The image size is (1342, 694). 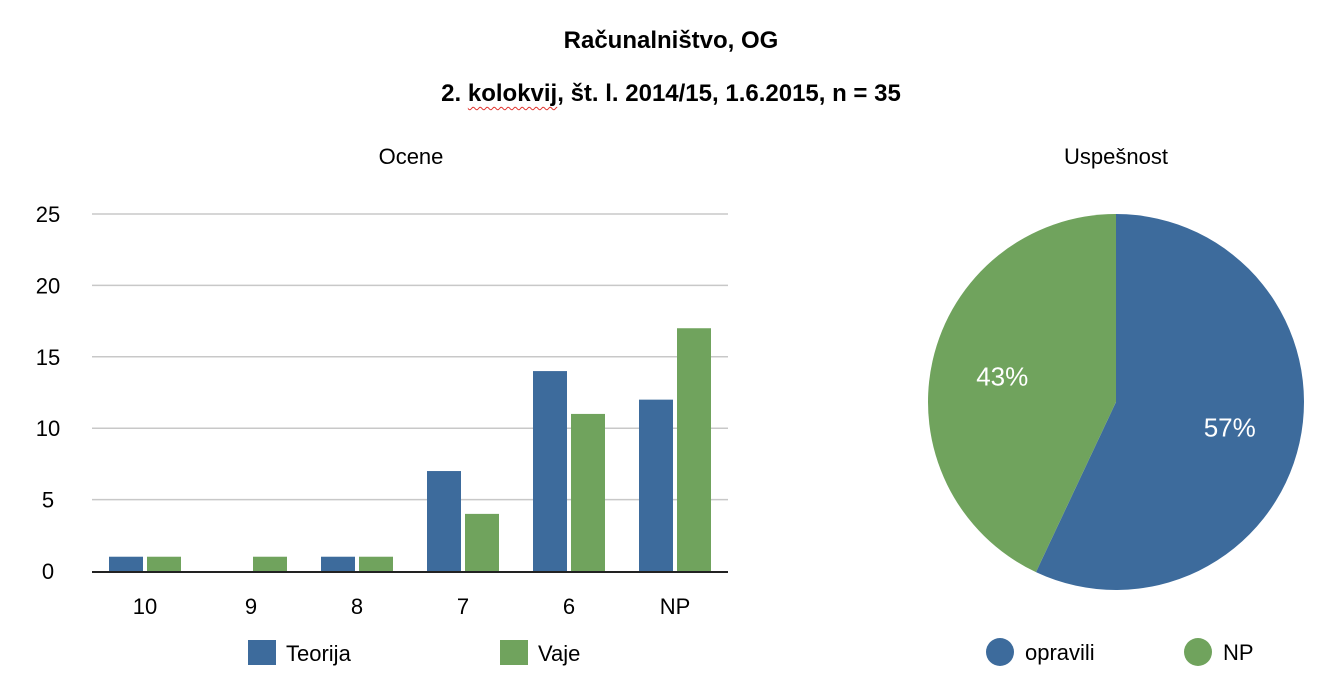 What do you see at coordinates (671, 40) in the screenshot?
I see `chart-title: Računalništvo, OG` at bounding box center [671, 40].